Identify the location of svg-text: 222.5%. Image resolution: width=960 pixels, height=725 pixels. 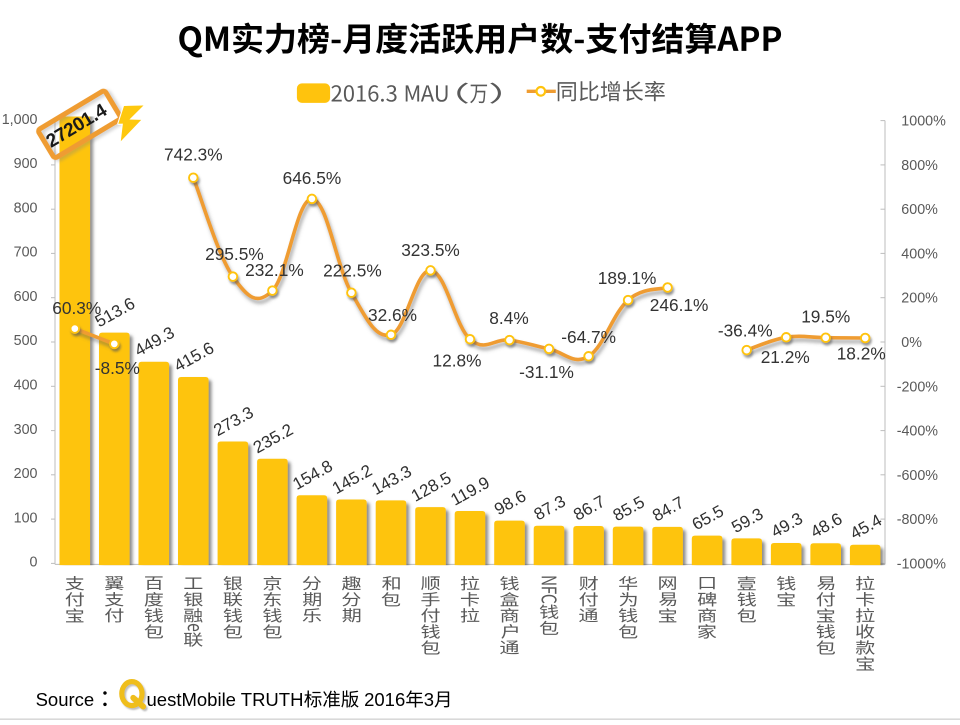
(352, 271).